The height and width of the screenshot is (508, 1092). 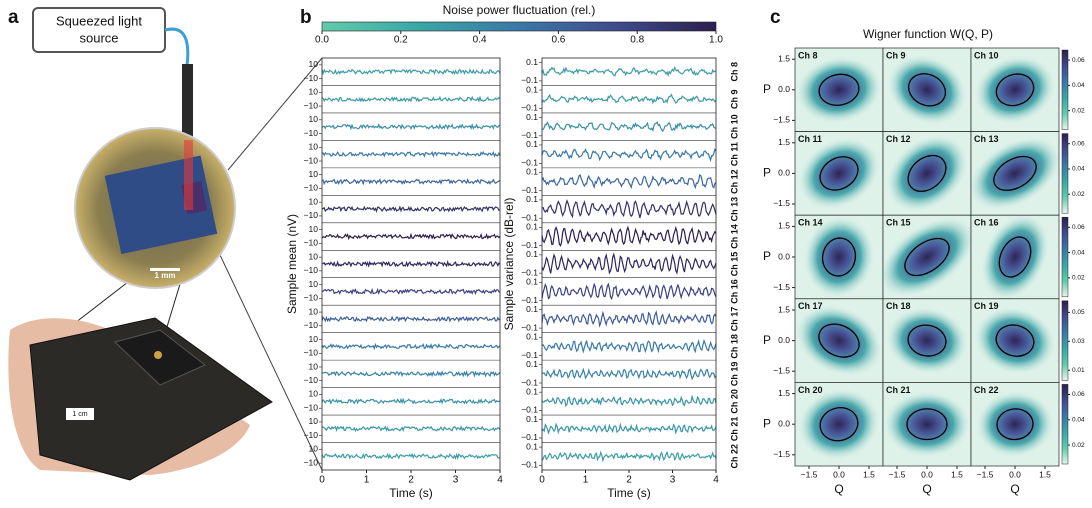 What do you see at coordinates (519, 10) in the screenshot?
I see `colorbar-title: Noise power fluctuation (rel.)` at bounding box center [519, 10].